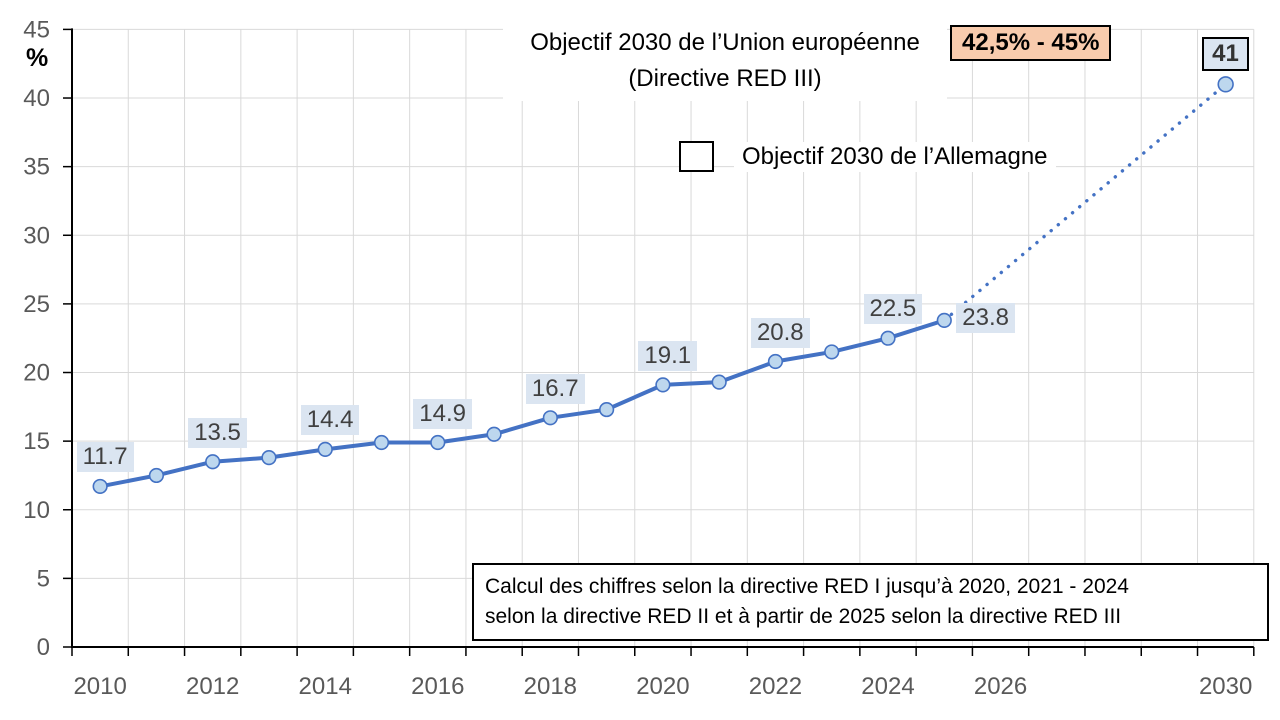 This screenshot has height=720, width=1280. Describe the element at coordinates (37, 58) in the screenshot. I see `y-axis-unit-label: %` at that location.